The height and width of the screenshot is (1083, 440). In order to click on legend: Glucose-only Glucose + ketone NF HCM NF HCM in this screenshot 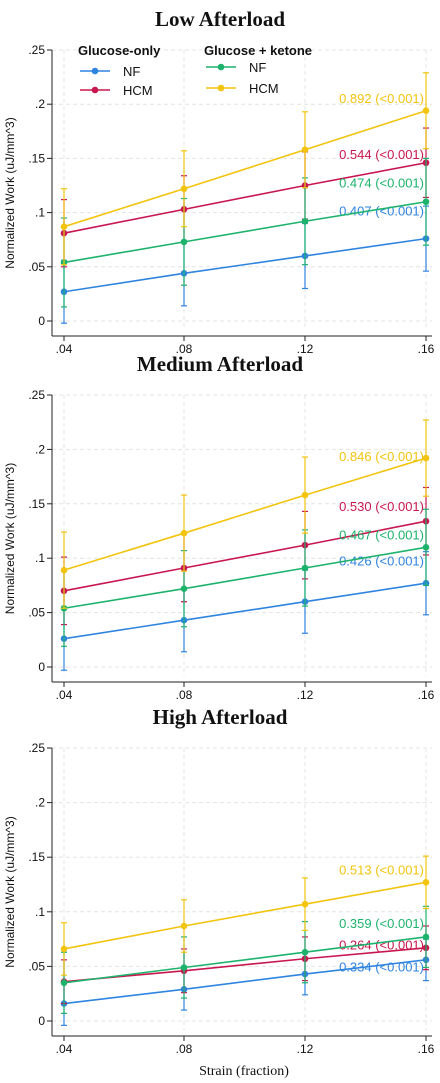, I will do `click(195, 70)`.